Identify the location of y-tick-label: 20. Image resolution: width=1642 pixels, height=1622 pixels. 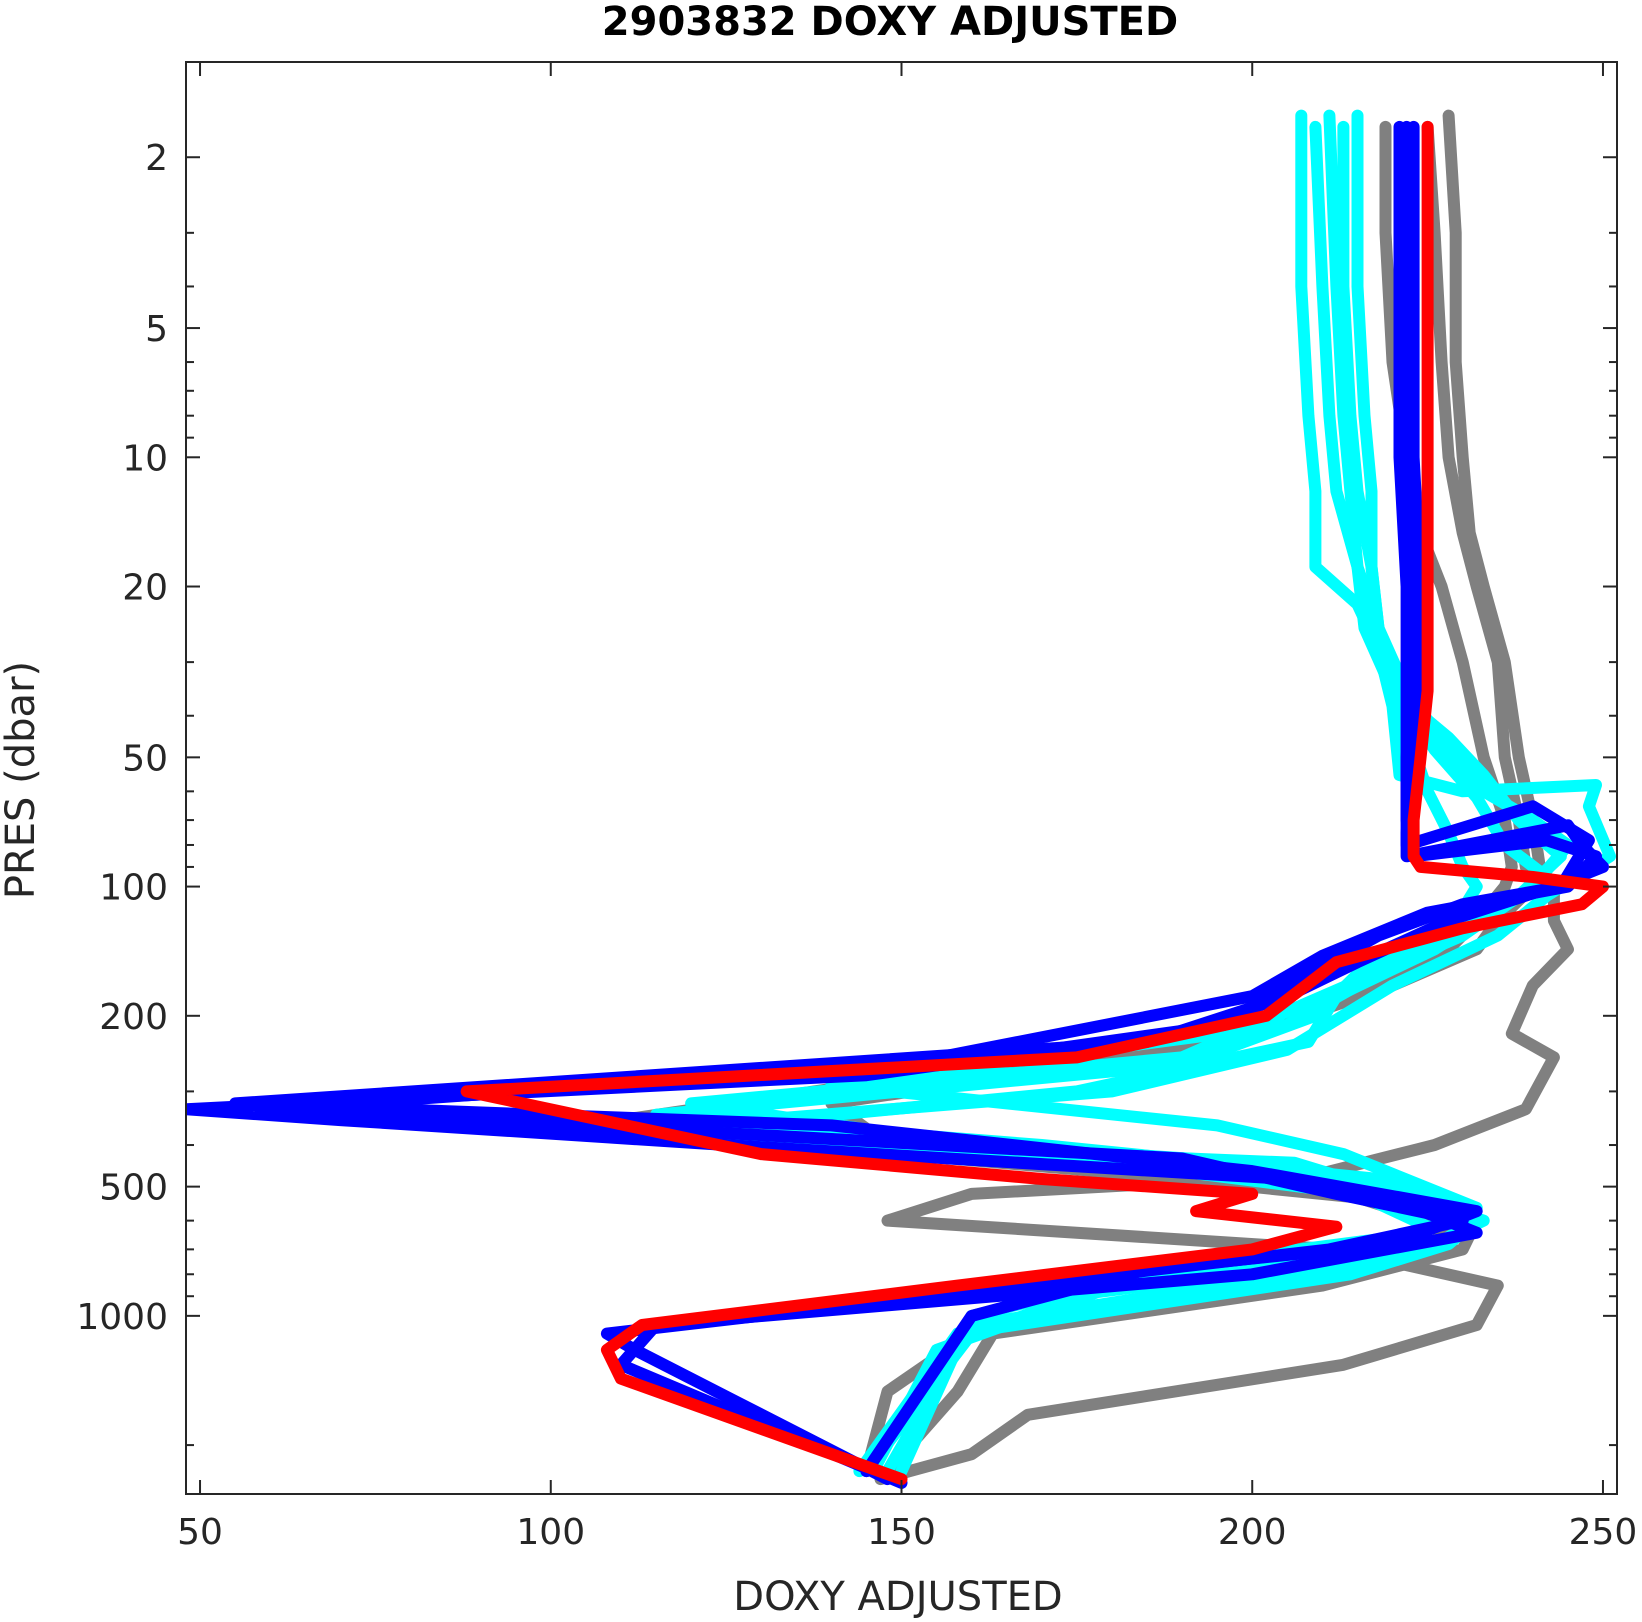
(145, 588).